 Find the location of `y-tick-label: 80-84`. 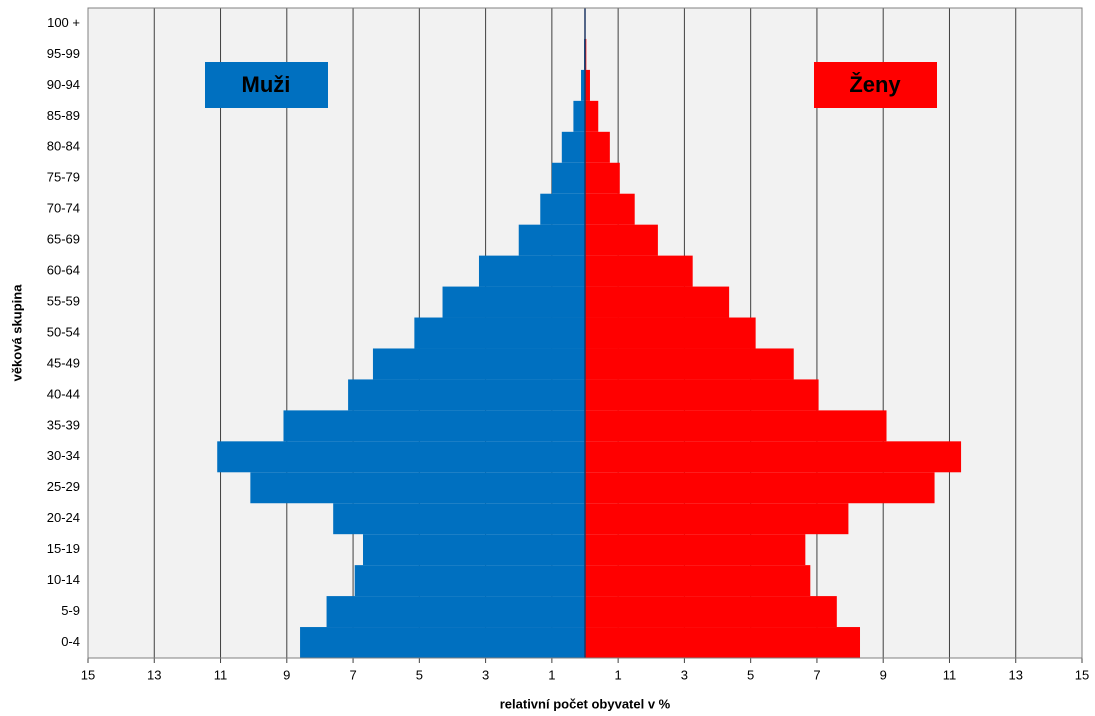

y-tick-label: 80-84 is located at coordinates (63, 146).